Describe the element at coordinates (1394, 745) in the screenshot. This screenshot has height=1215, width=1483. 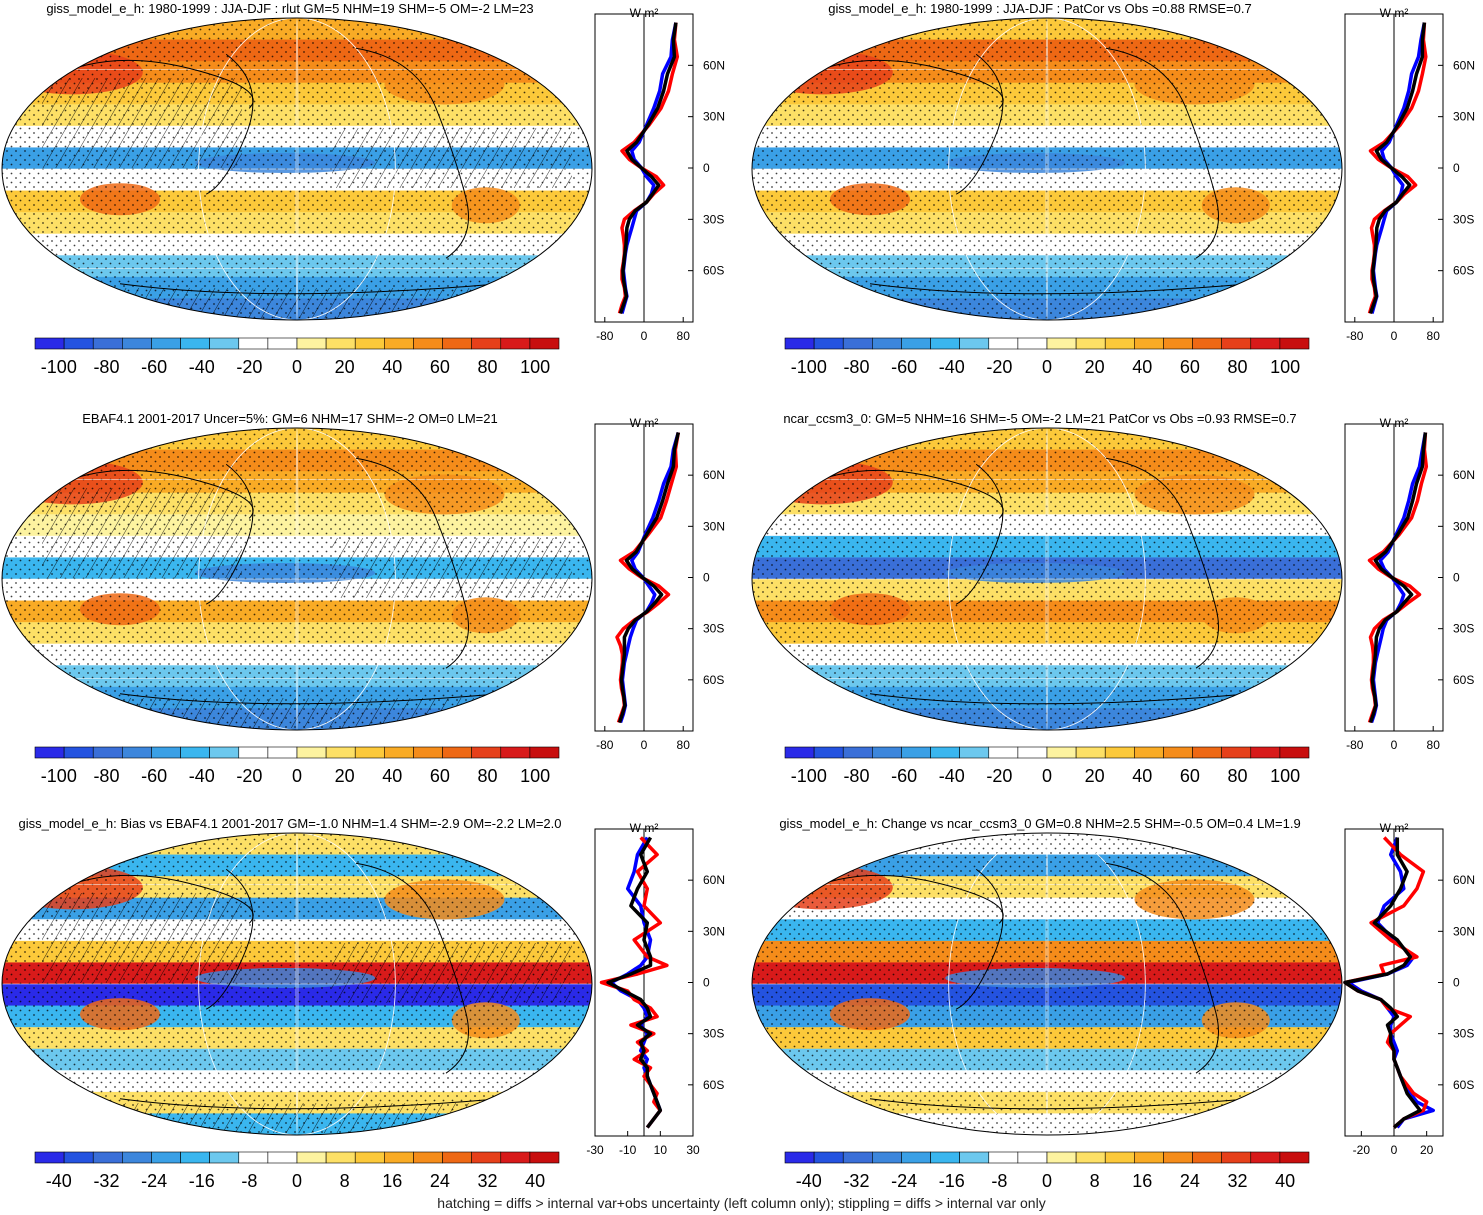
I see `zonal-x-tick-label: 0` at that location.